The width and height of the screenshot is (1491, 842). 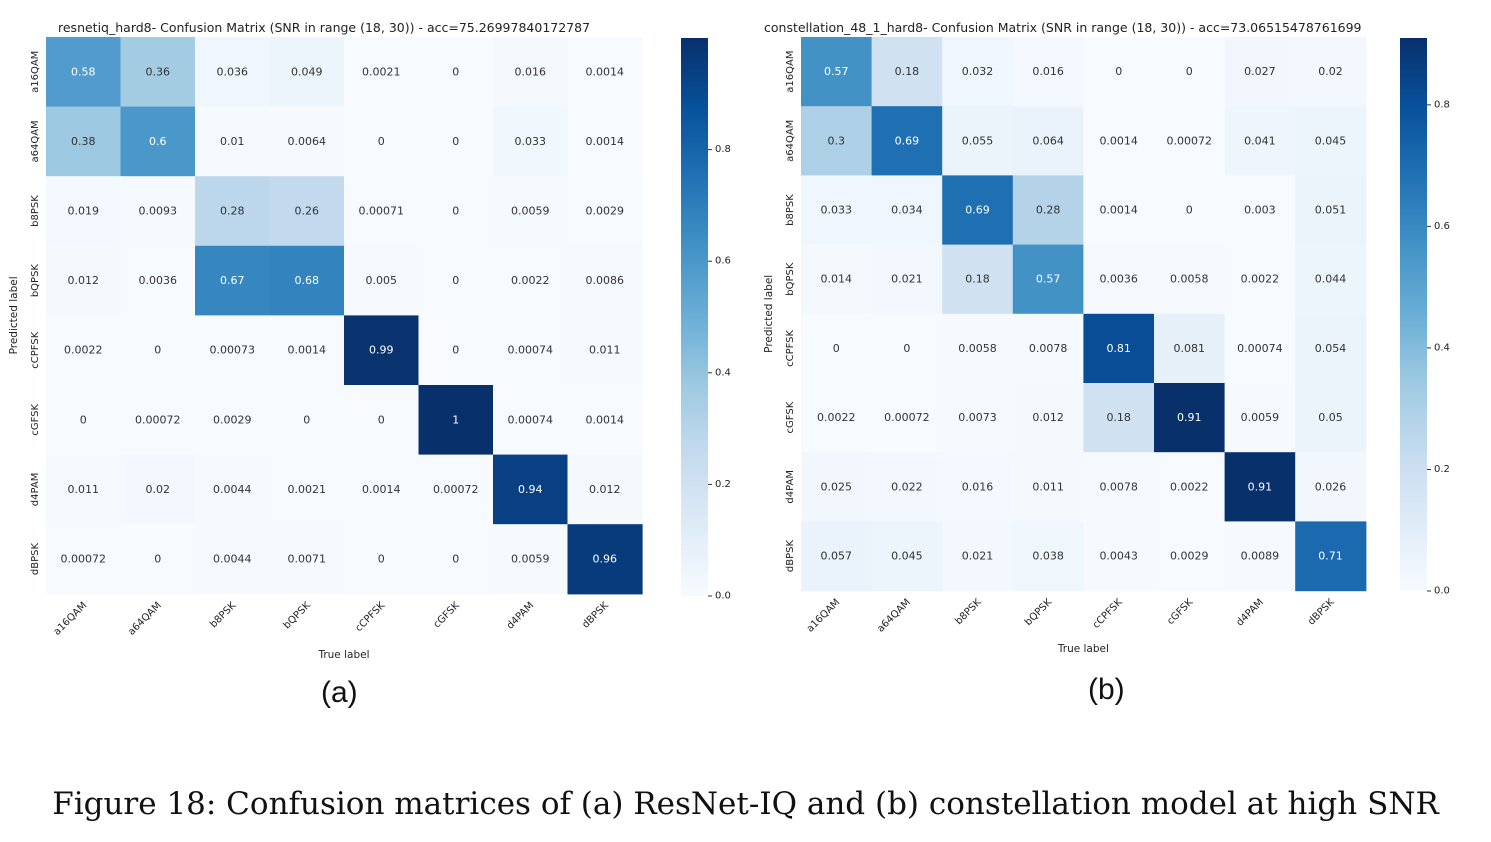 I want to click on x-axis-label: True label, so click(x=343, y=655).